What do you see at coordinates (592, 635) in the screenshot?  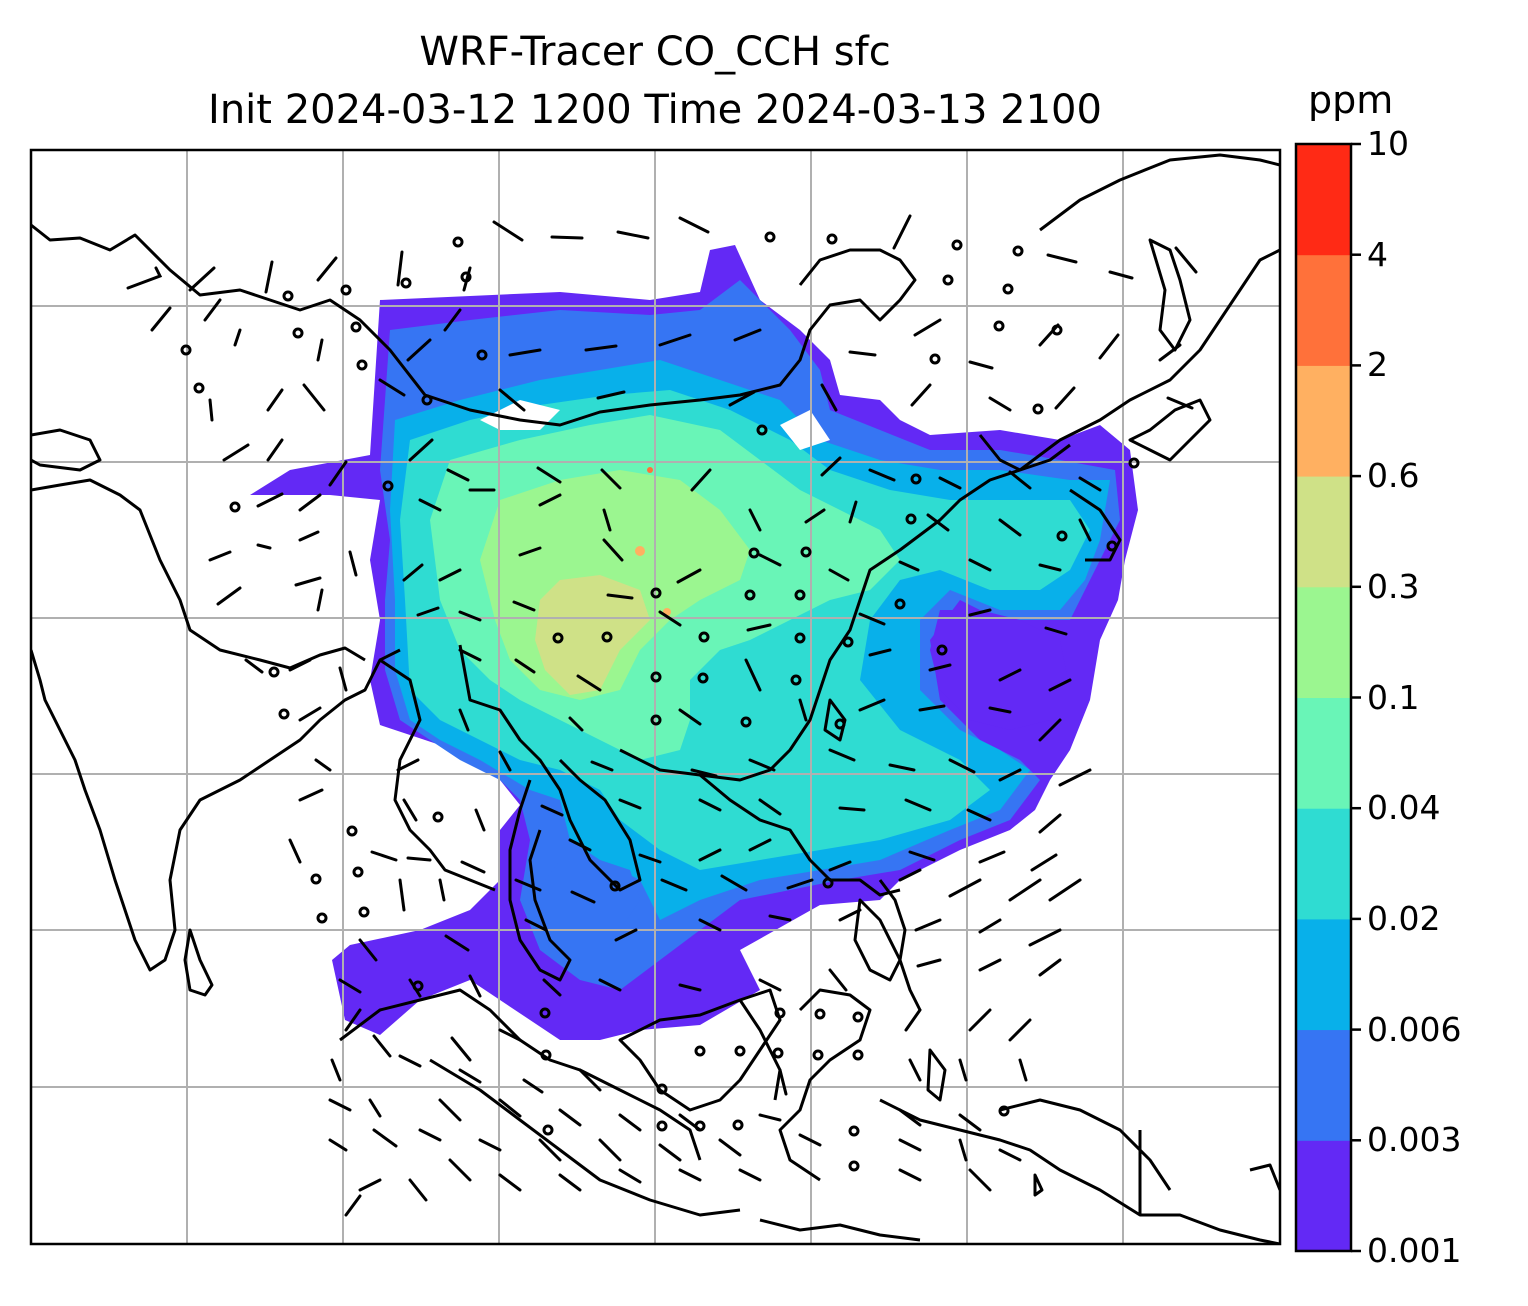 I see `band-0.3` at bounding box center [592, 635].